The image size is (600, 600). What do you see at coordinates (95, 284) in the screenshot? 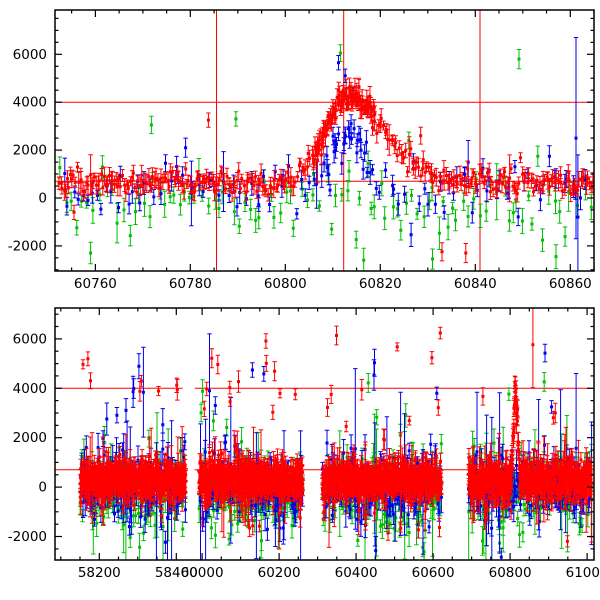
I see `x-tick-label: 60760` at bounding box center [95, 284].